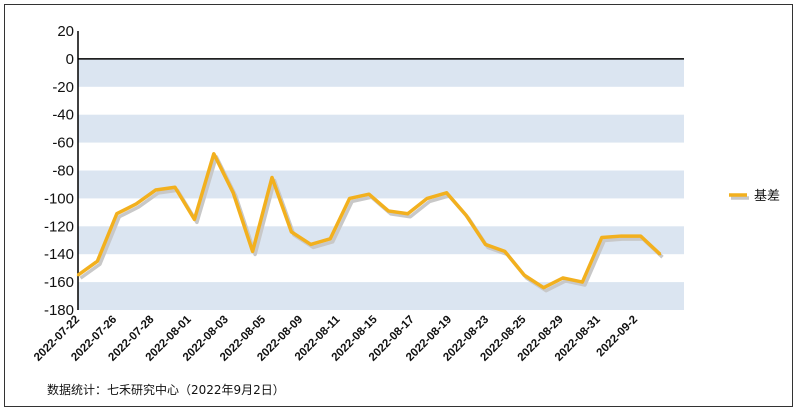 This screenshot has height=411, width=798. What do you see at coordinates (63, 143) in the screenshot?
I see `y-tick-label: -60` at bounding box center [63, 143].